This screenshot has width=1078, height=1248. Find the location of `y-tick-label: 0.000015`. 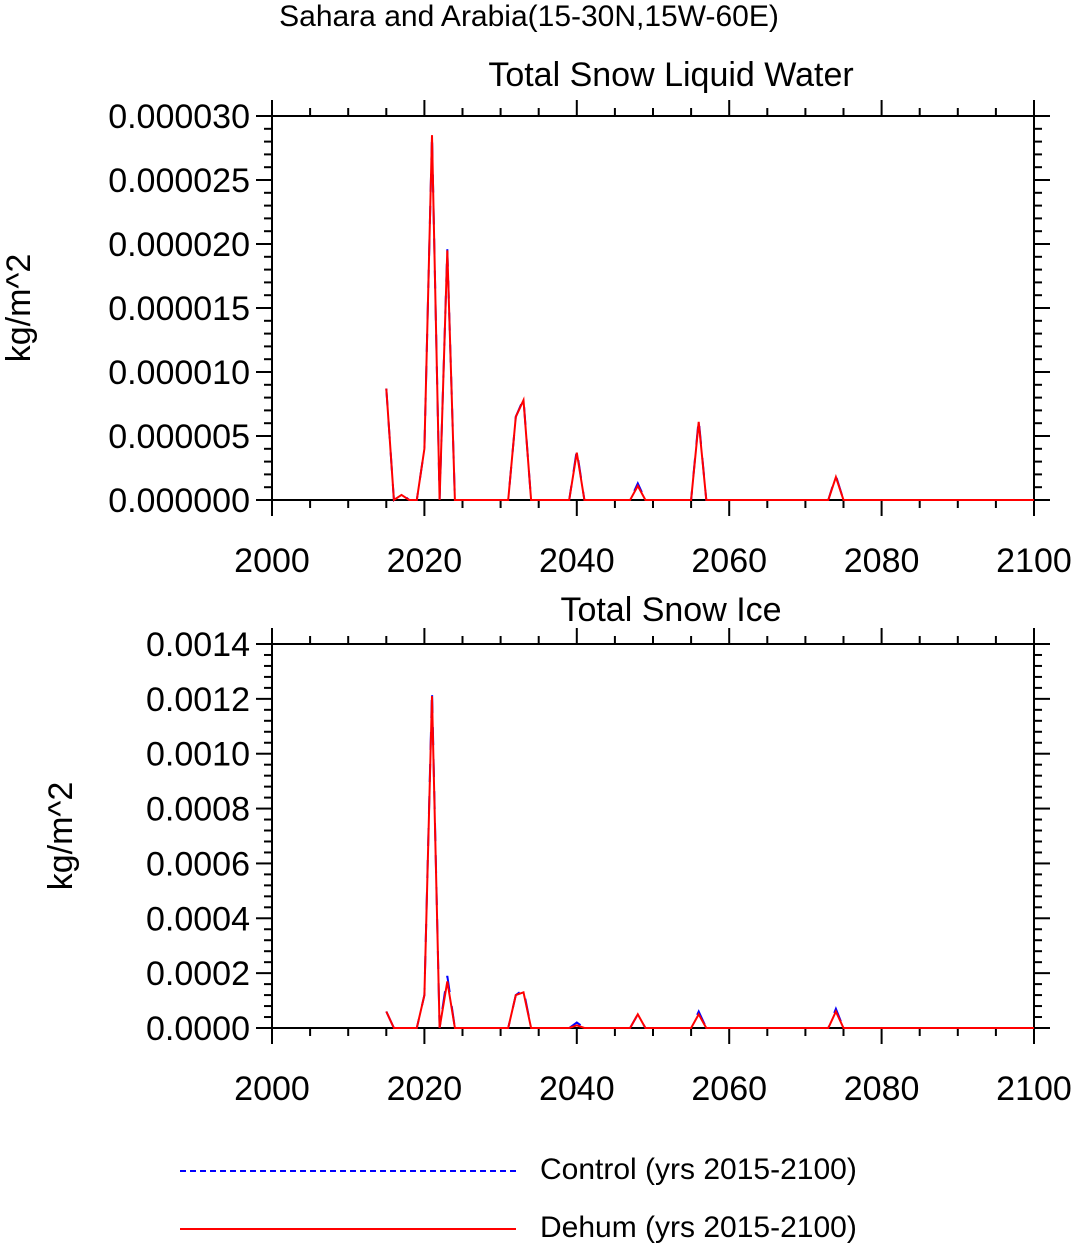

y-tick-label: 0.000015 is located at coordinates (179, 309).